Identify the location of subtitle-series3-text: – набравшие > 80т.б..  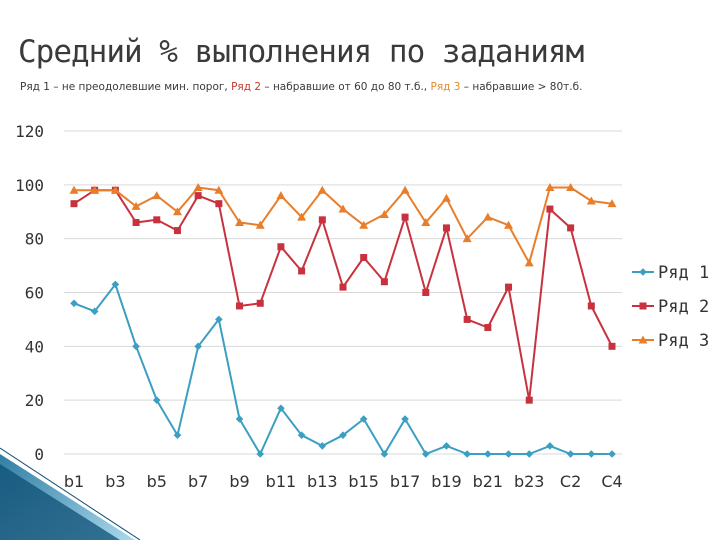
(521, 87).